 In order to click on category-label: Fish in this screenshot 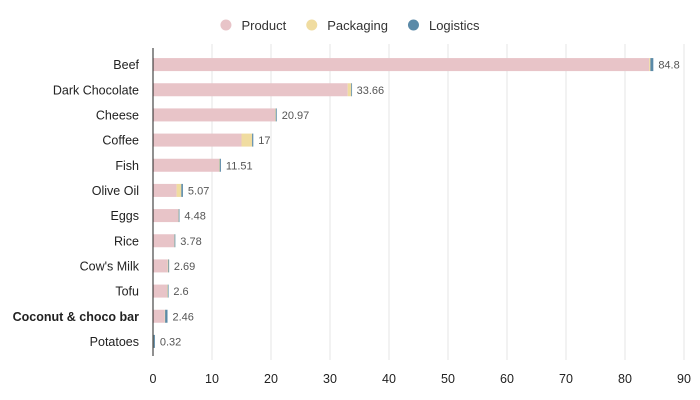, I will do `click(127, 166)`.